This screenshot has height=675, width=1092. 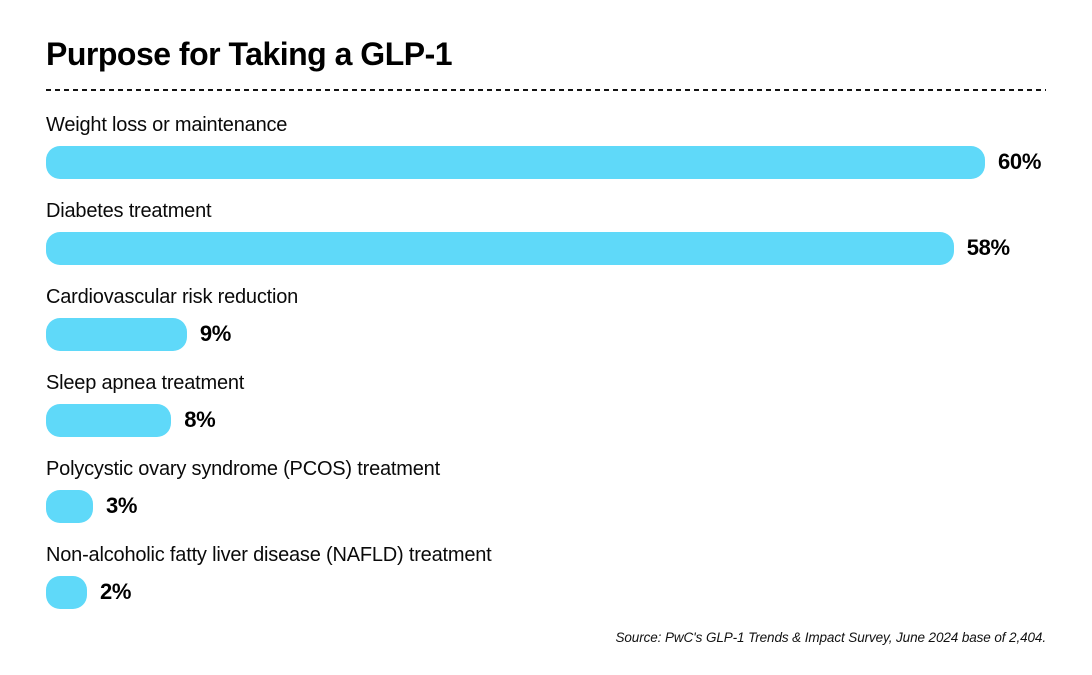 I want to click on bar-row: Cardiovascular risk reduction 9%, so click(x=546, y=318).